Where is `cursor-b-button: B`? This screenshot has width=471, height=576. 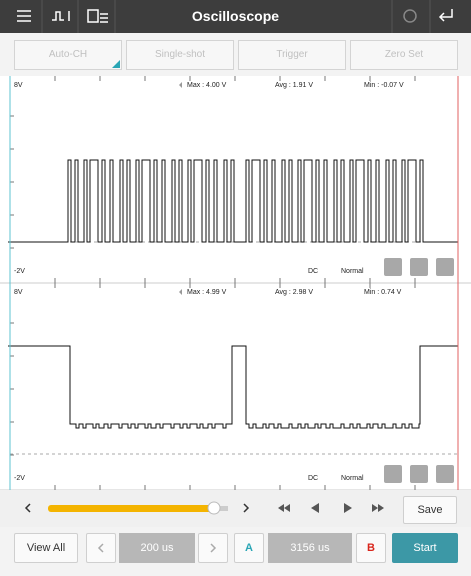
cursor-b-button: B is located at coordinates (371, 548).